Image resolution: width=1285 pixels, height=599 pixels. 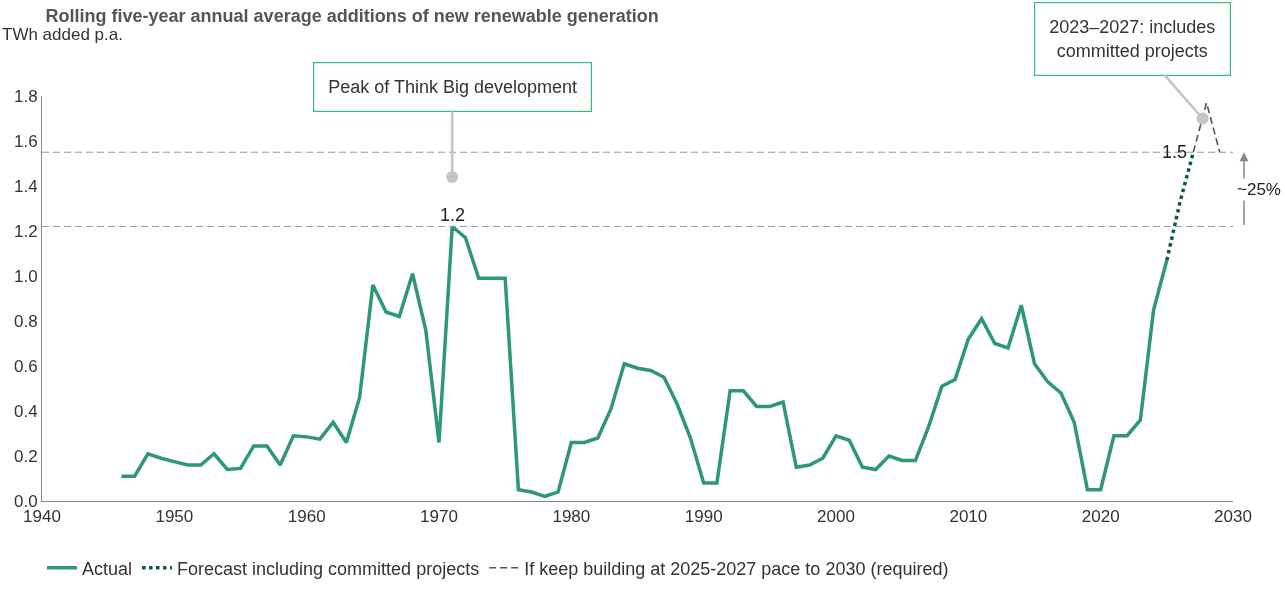 What do you see at coordinates (25, 231) in the screenshot?
I see `y-tick-label: 1.2` at bounding box center [25, 231].